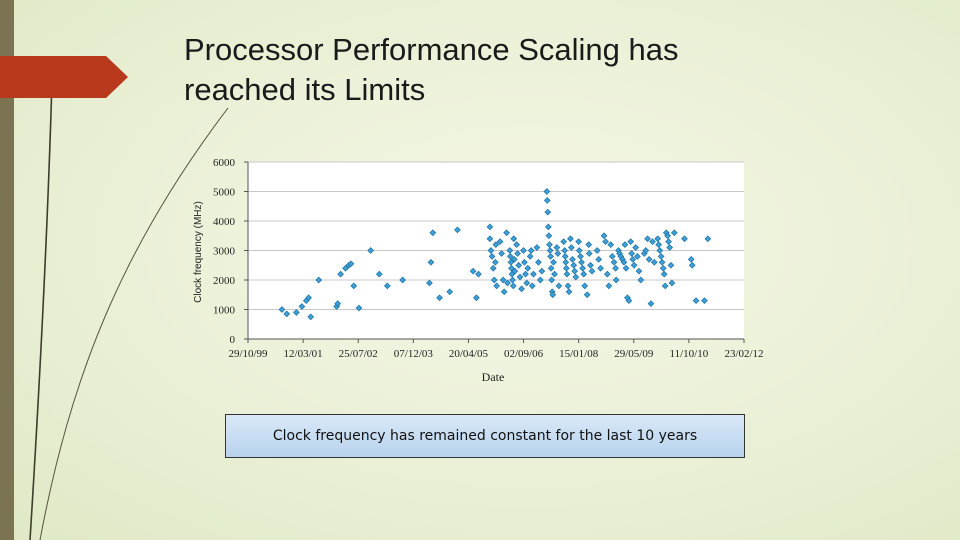  Describe the element at coordinates (689, 354) in the screenshot. I see `x-tick-label: 11/10/10` at that location.